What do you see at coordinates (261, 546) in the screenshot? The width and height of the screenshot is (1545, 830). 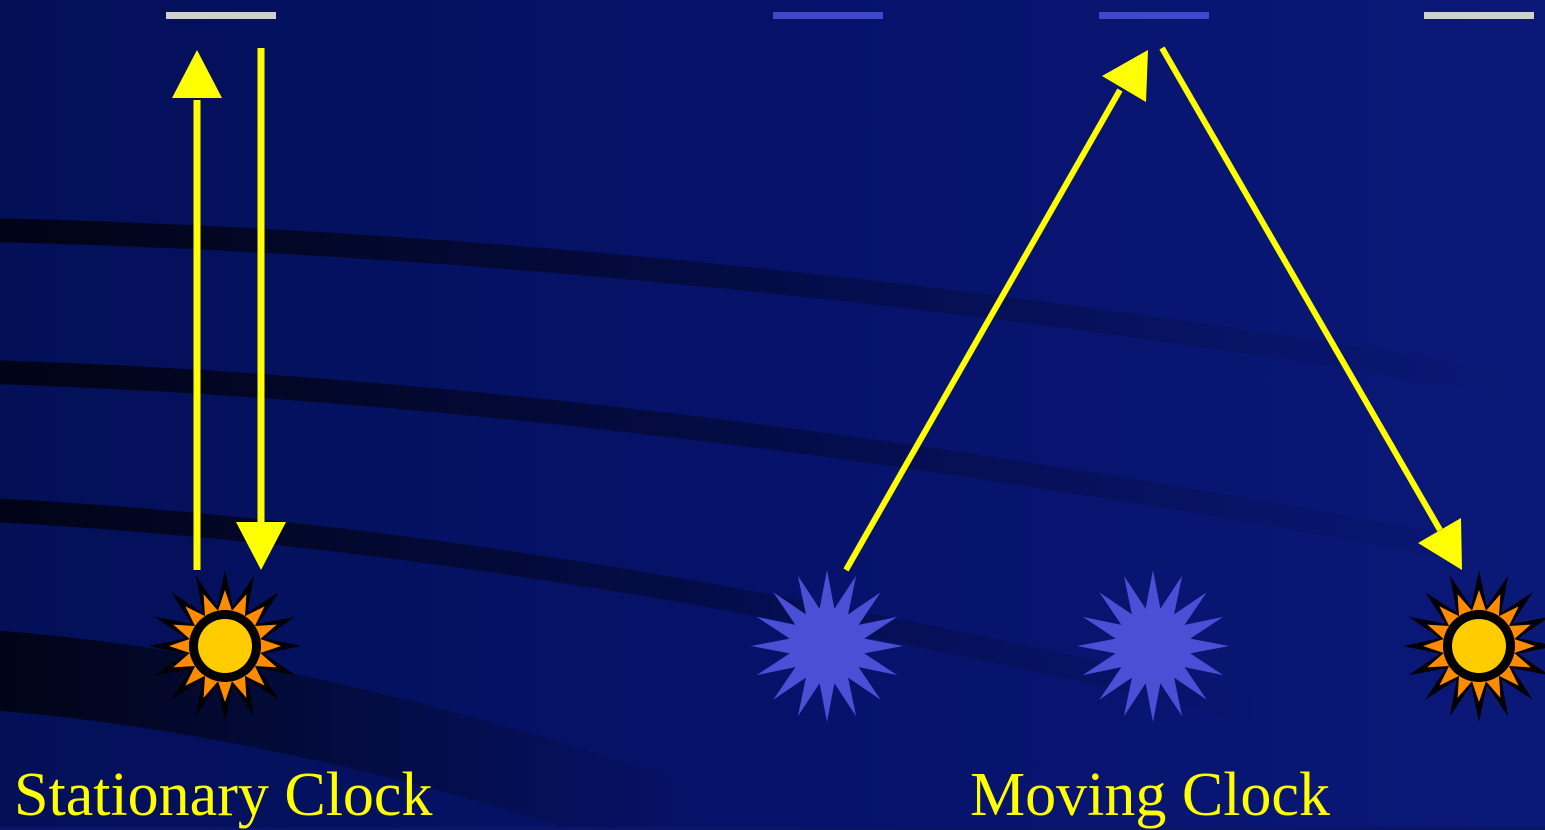 I see `arrow-down-head` at bounding box center [261, 546].